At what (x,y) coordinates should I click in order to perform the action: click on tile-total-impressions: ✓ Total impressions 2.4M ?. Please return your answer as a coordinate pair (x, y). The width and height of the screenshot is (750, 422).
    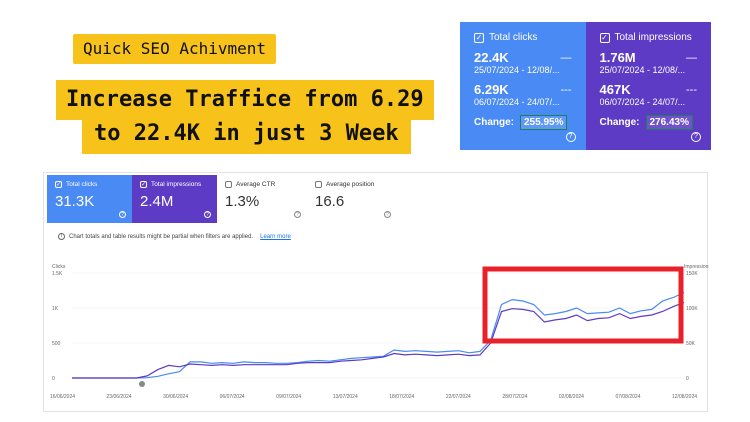
    Looking at the image, I should click on (174, 199).